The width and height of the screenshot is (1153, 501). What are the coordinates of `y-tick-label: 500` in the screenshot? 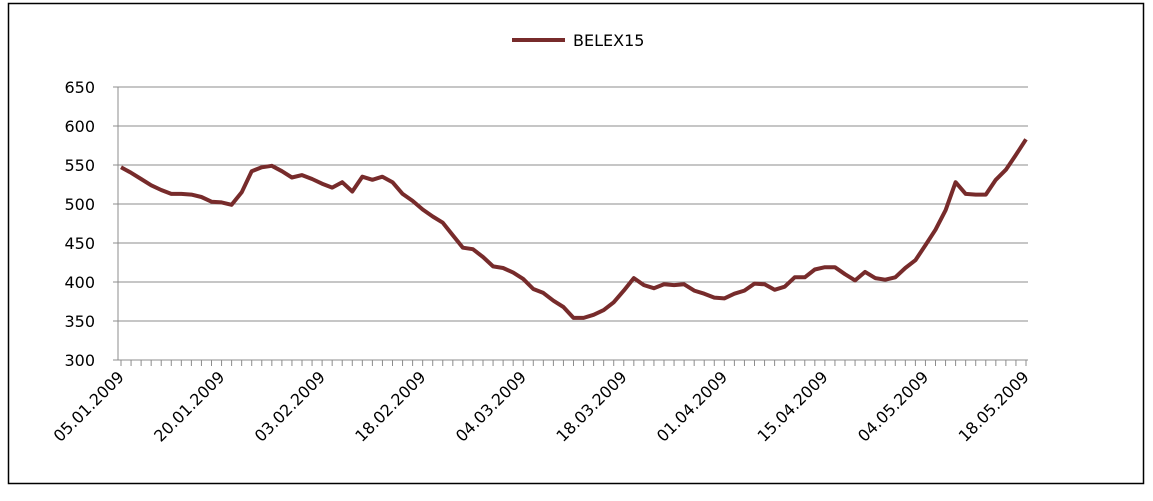 It's located at (79, 204).